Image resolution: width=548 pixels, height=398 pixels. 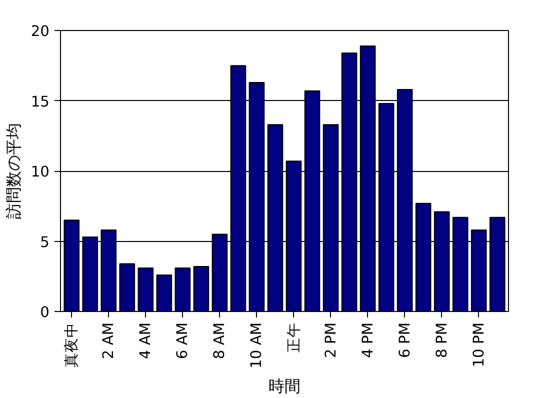 I want to click on y-tick-label: 5, so click(x=45, y=242).